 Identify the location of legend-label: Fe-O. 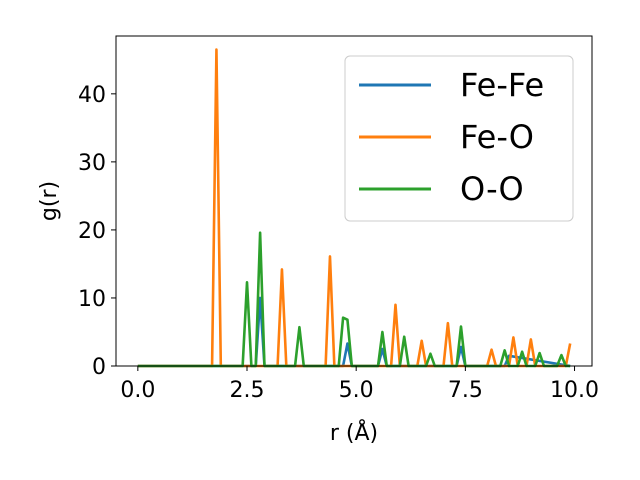
(497, 137).